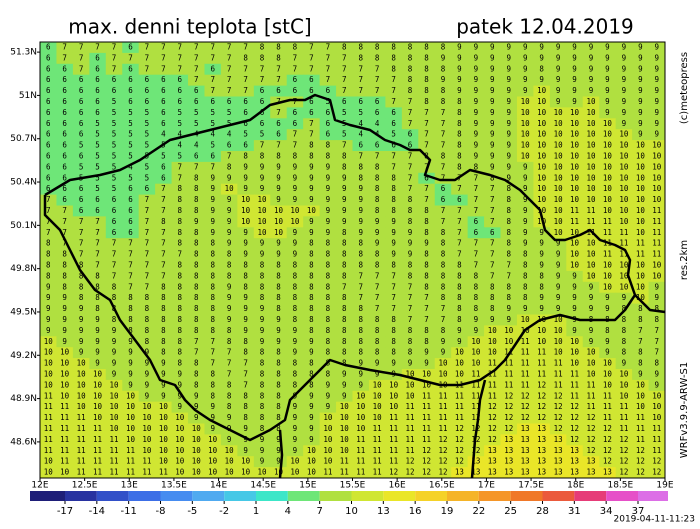 The height and width of the screenshot is (529, 700). What do you see at coordinates (240, 496) in the screenshot?
I see `colorbar-bin` at bounding box center [240, 496].